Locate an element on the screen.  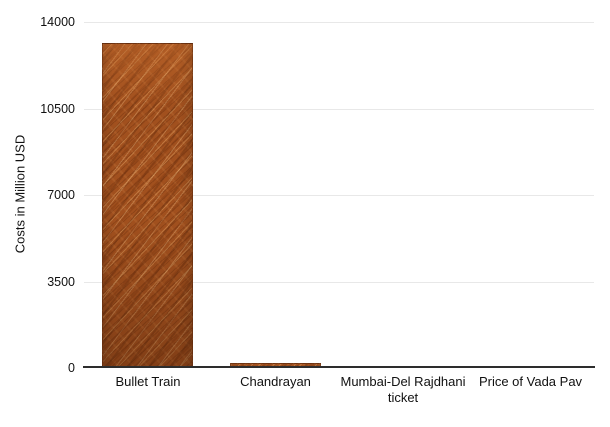
x-category-label-1: Bullet Train is located at coordinates (148, 381).